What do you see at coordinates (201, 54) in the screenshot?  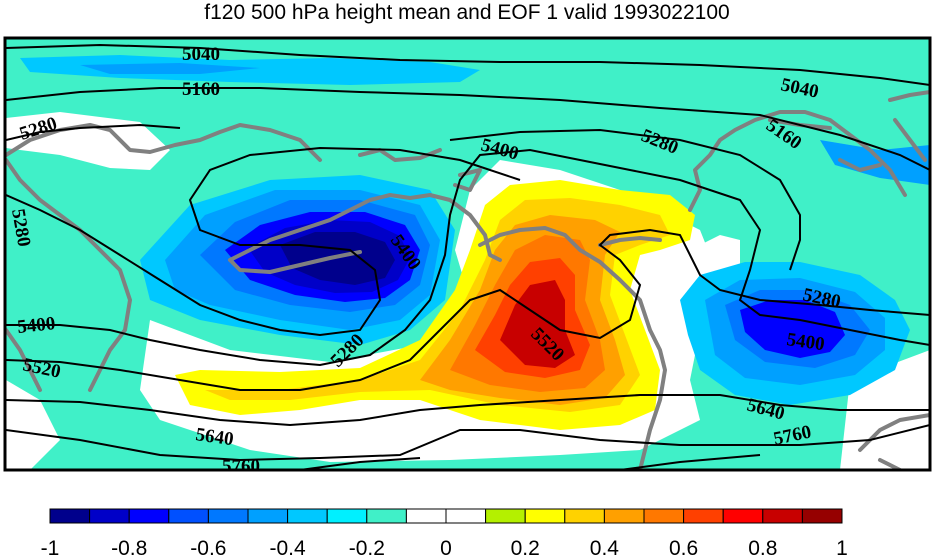 I see `contour-label-5040: 5040` at bounding box center [201, 54].